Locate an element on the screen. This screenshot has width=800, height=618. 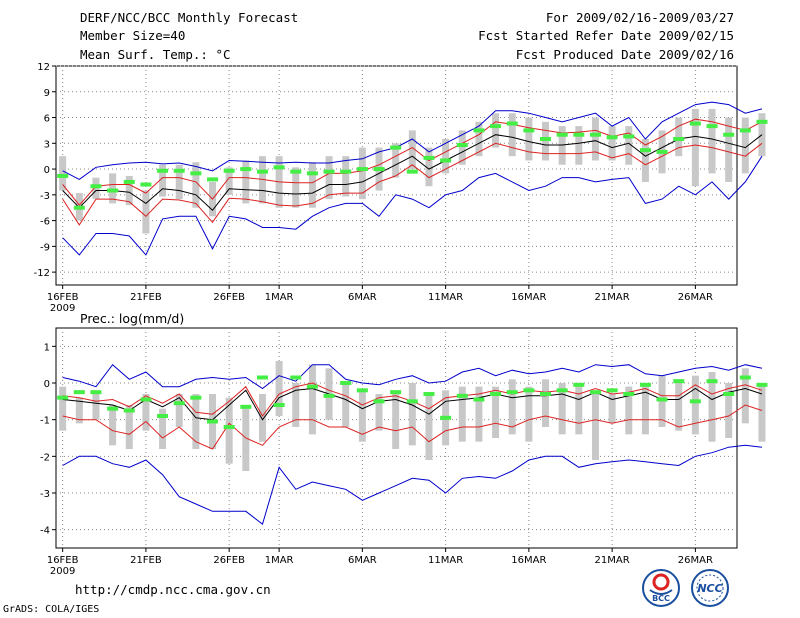
grads-credit: GrADS: COLA/IGES is located at coordinates (51, 609).